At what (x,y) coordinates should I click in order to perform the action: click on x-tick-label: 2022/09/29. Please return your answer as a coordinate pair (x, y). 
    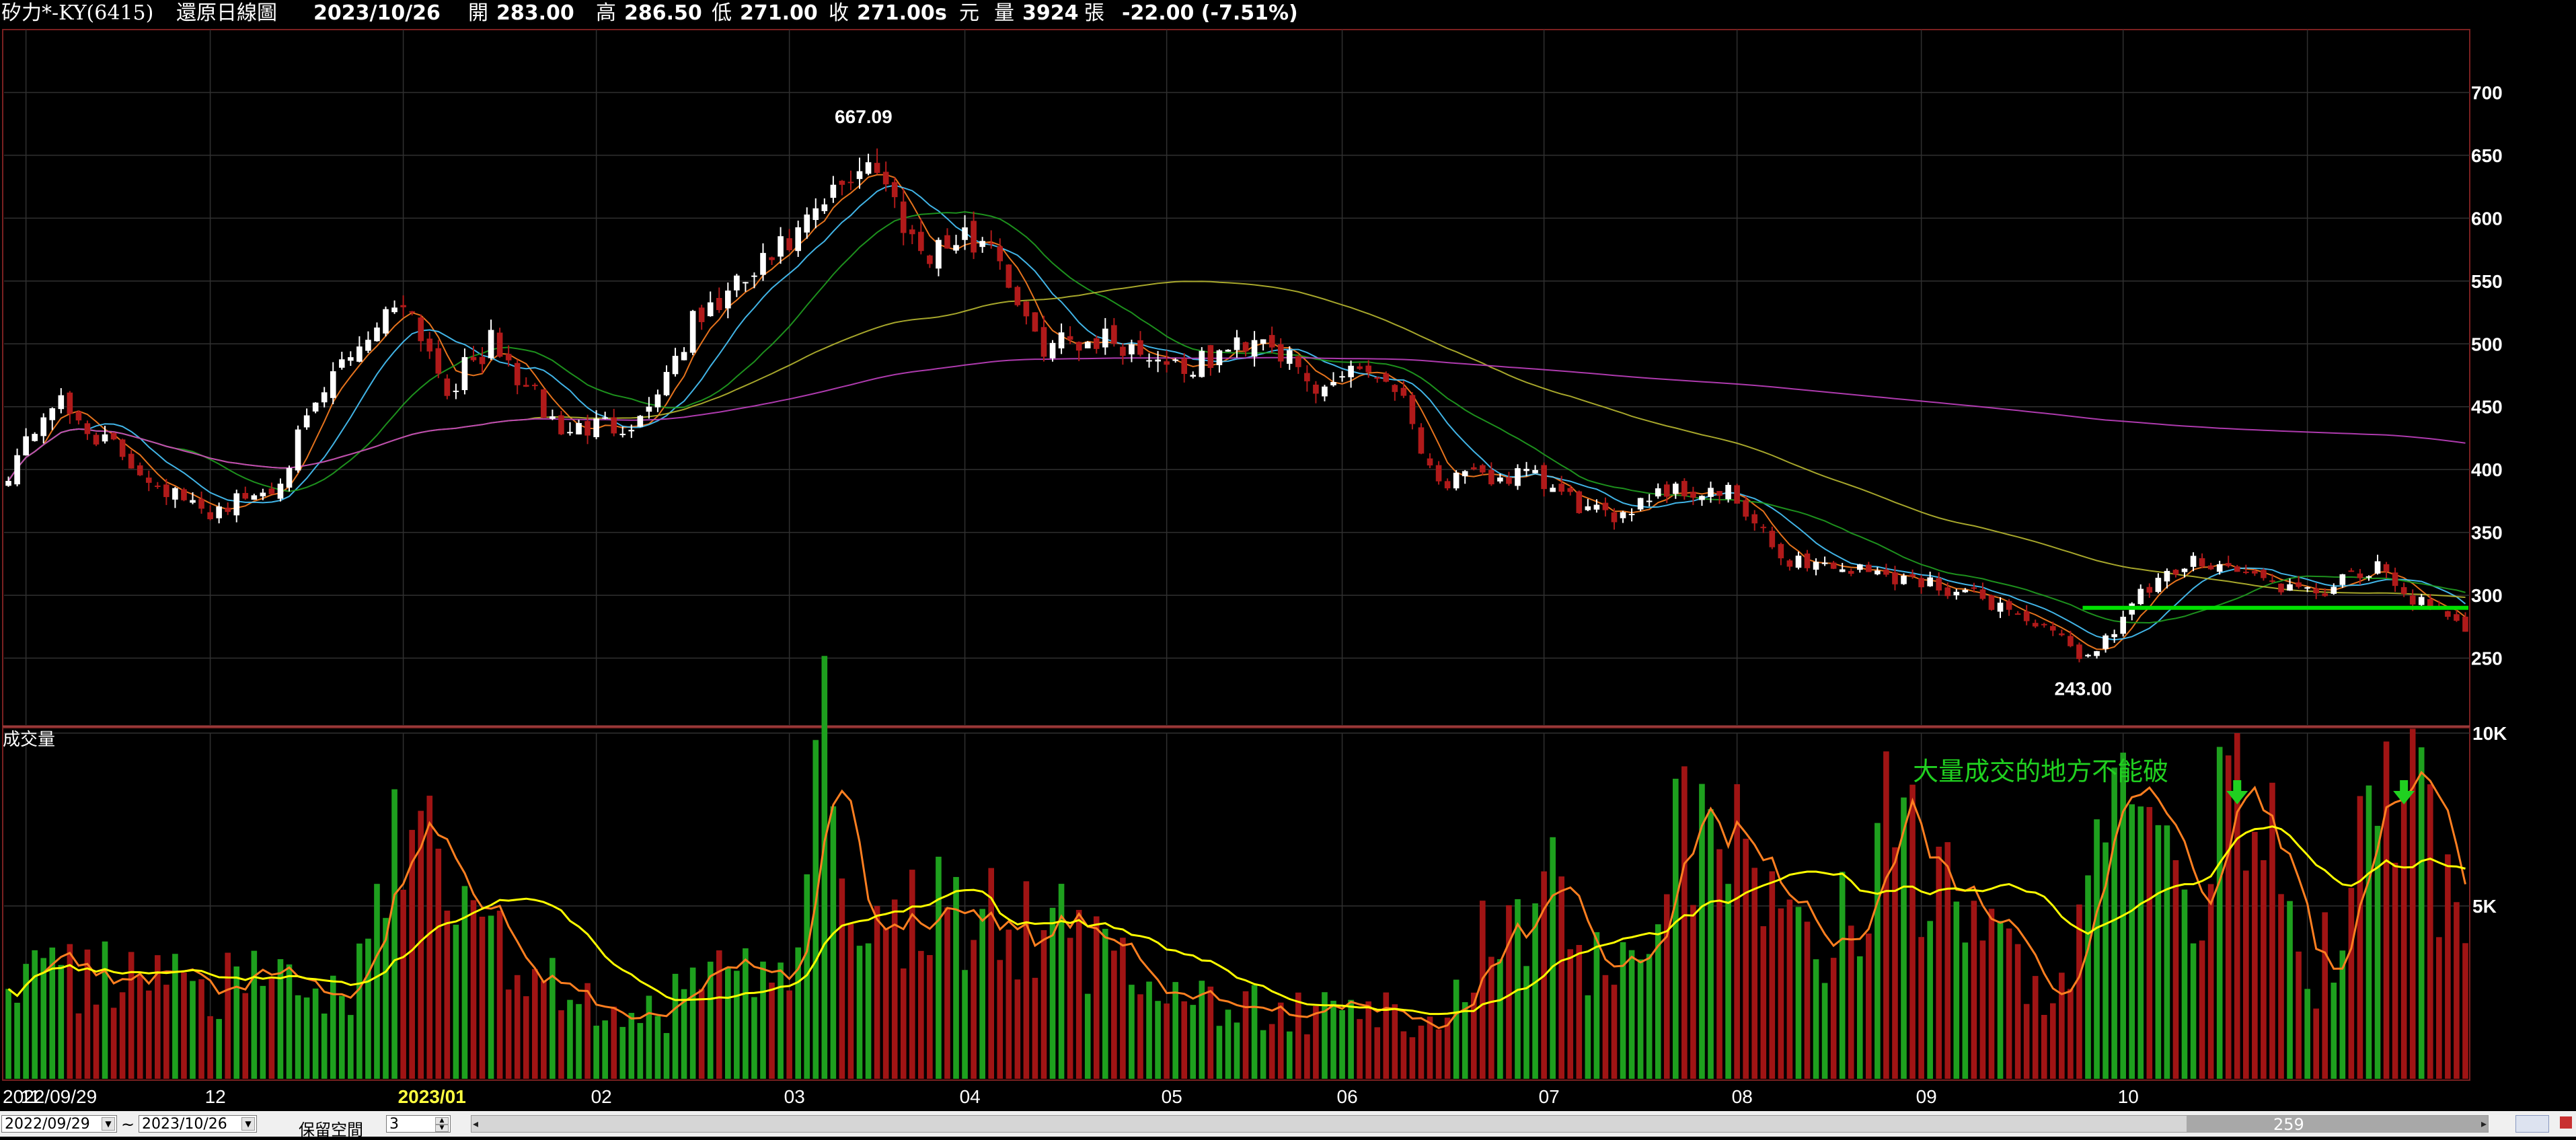
    Looking at the image, I should click on (50, 1097).